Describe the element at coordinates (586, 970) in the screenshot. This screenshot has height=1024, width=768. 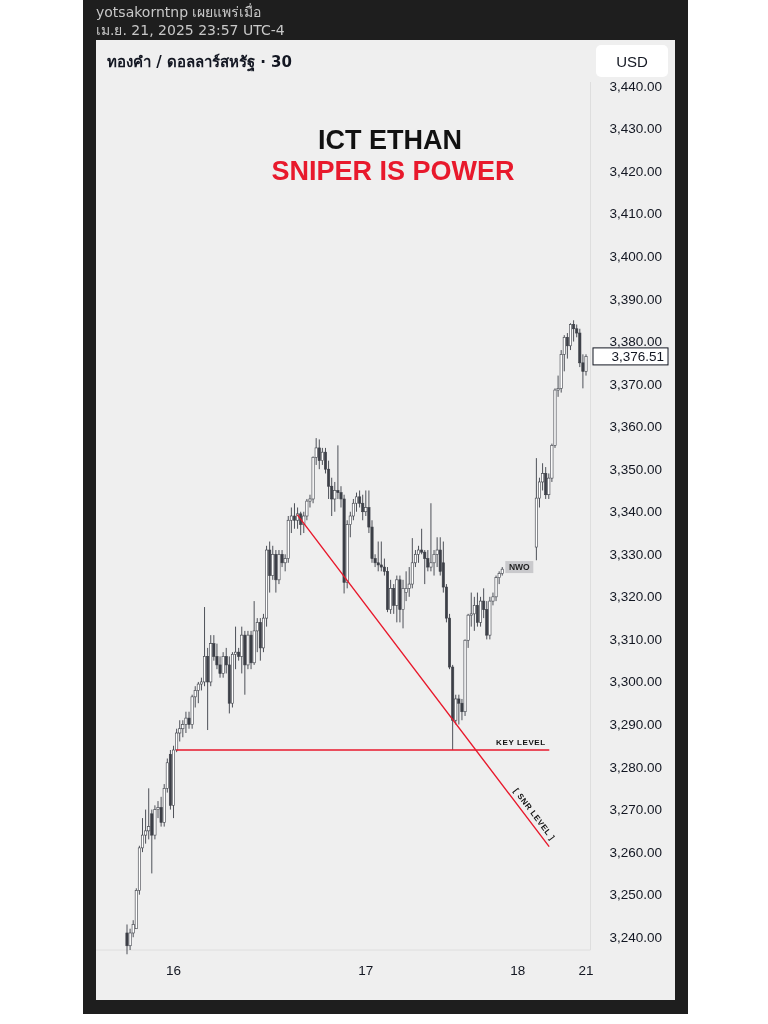
I see `x-tick-label: 21` at that location.